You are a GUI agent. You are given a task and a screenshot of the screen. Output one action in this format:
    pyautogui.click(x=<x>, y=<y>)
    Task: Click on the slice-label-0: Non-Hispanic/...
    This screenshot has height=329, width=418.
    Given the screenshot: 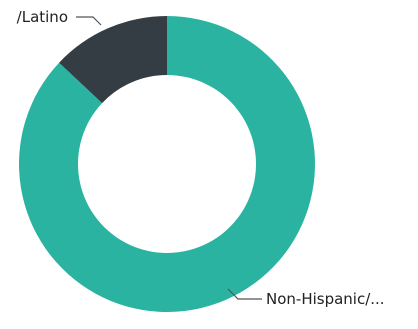 What is the action you would take?
    pyautogui.click(x=325, y=299)
    